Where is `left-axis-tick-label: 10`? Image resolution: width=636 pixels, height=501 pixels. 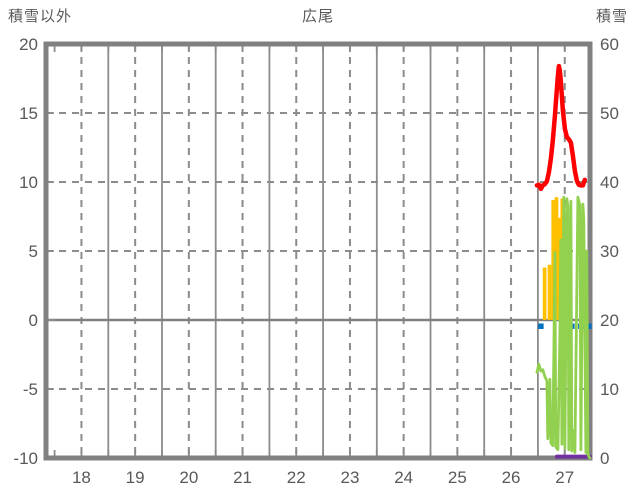
left-axis-tick-label: 10 is located at coordinates (28, 182).